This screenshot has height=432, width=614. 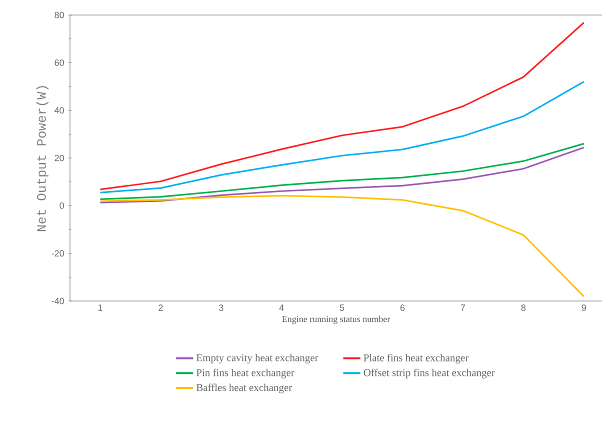 What do you see at coordinates (59, 110) in the screenshot?
I see `y-tick-label: 40` at bounding box center [59, 110].